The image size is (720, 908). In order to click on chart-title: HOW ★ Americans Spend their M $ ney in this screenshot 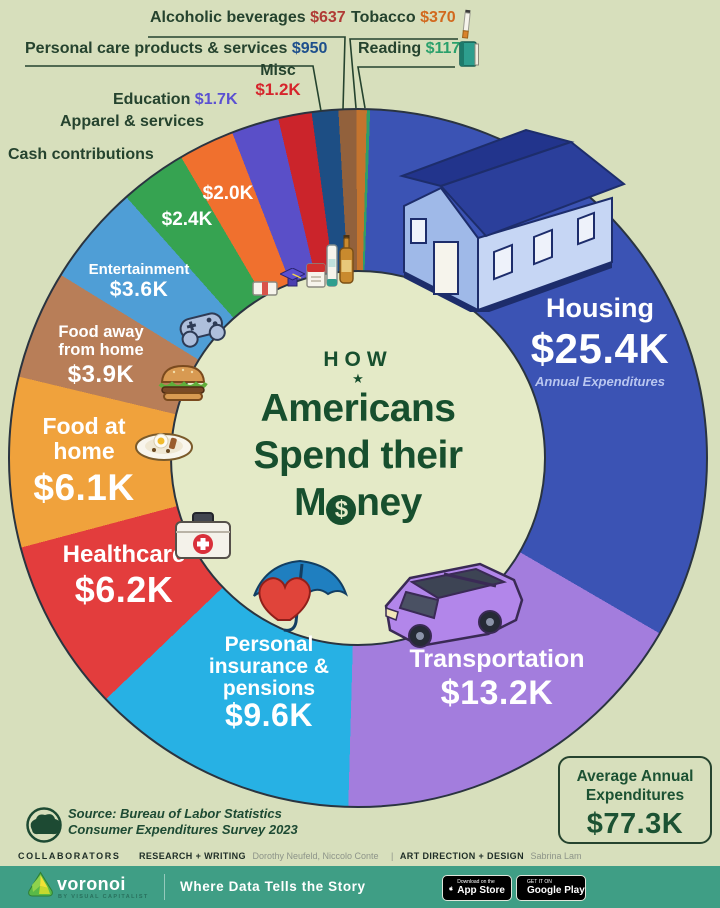, I will do `click(358, 437)`.